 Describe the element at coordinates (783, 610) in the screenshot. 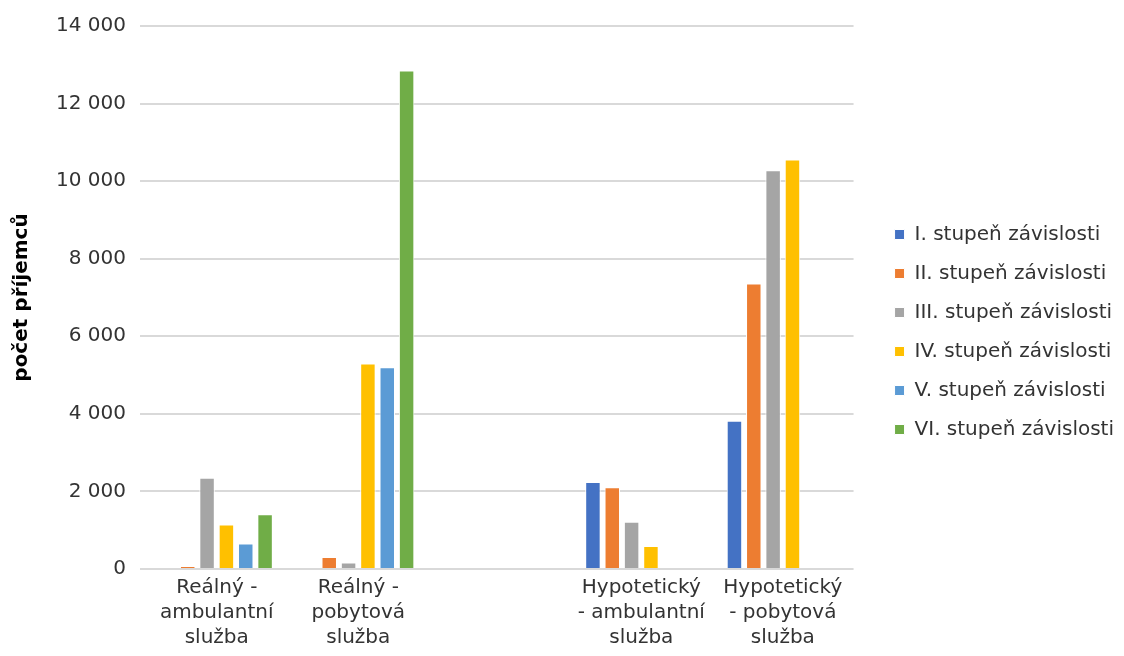

I see `x-tick-label: Hypotetický - pobytová služba` at that location.